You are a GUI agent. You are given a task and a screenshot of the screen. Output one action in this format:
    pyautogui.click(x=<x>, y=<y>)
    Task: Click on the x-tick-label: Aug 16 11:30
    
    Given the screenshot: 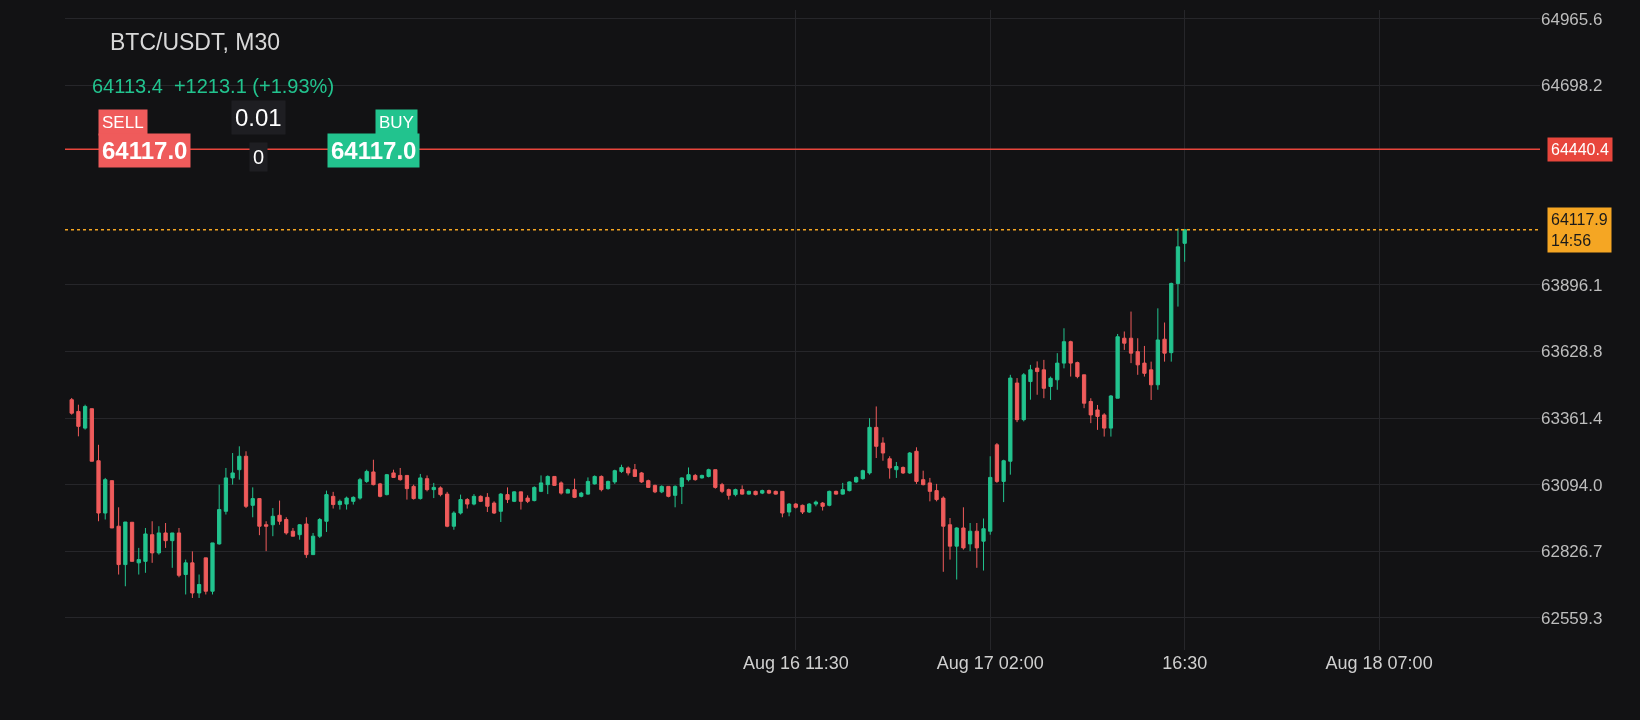 What is the action you would take?
    pyautogui.click(x=795, y=663)
    